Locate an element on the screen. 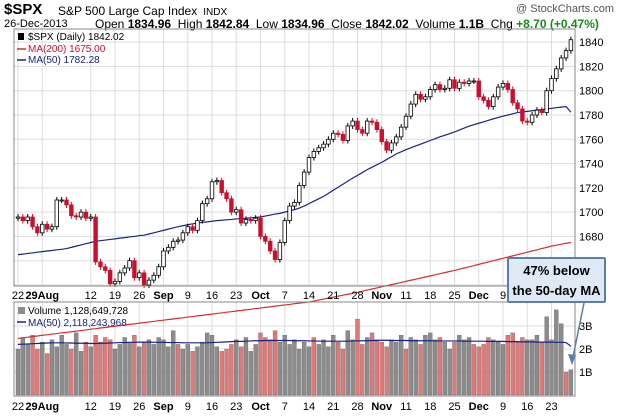 The width and height of the screenshot is (620, 417). x-tick-label: 11 is located at coordinates (405, 296).